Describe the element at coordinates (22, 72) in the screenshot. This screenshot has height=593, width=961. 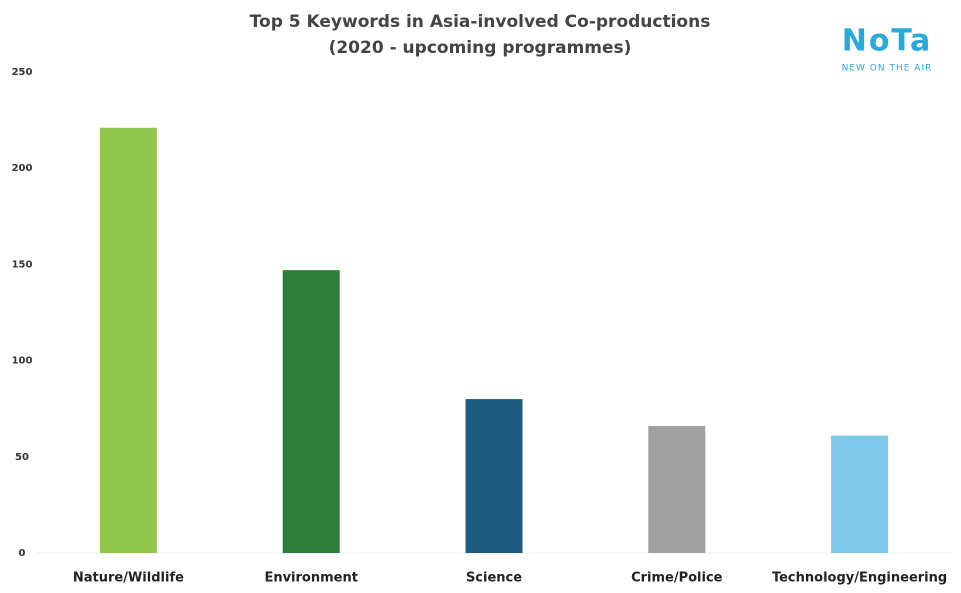
I see `y-tick-label: 250` at that location.